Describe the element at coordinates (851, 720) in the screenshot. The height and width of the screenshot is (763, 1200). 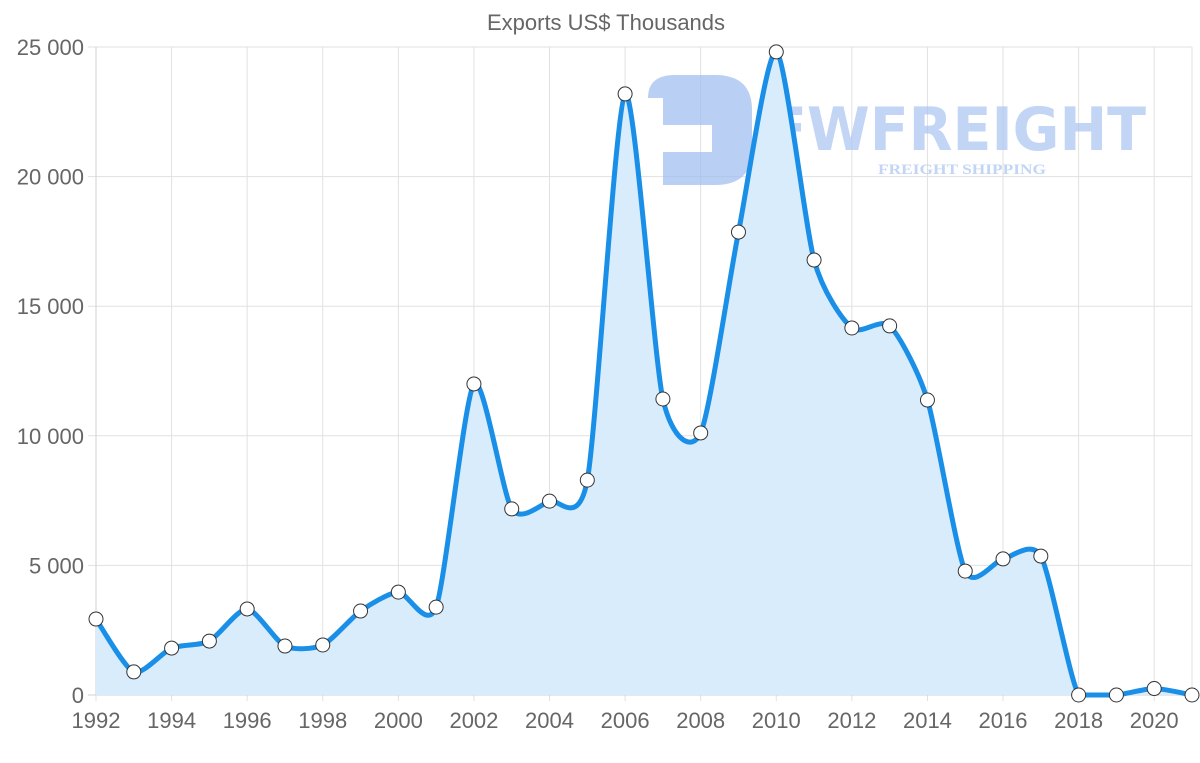
I see `x-tick-label: 2012` at that location.